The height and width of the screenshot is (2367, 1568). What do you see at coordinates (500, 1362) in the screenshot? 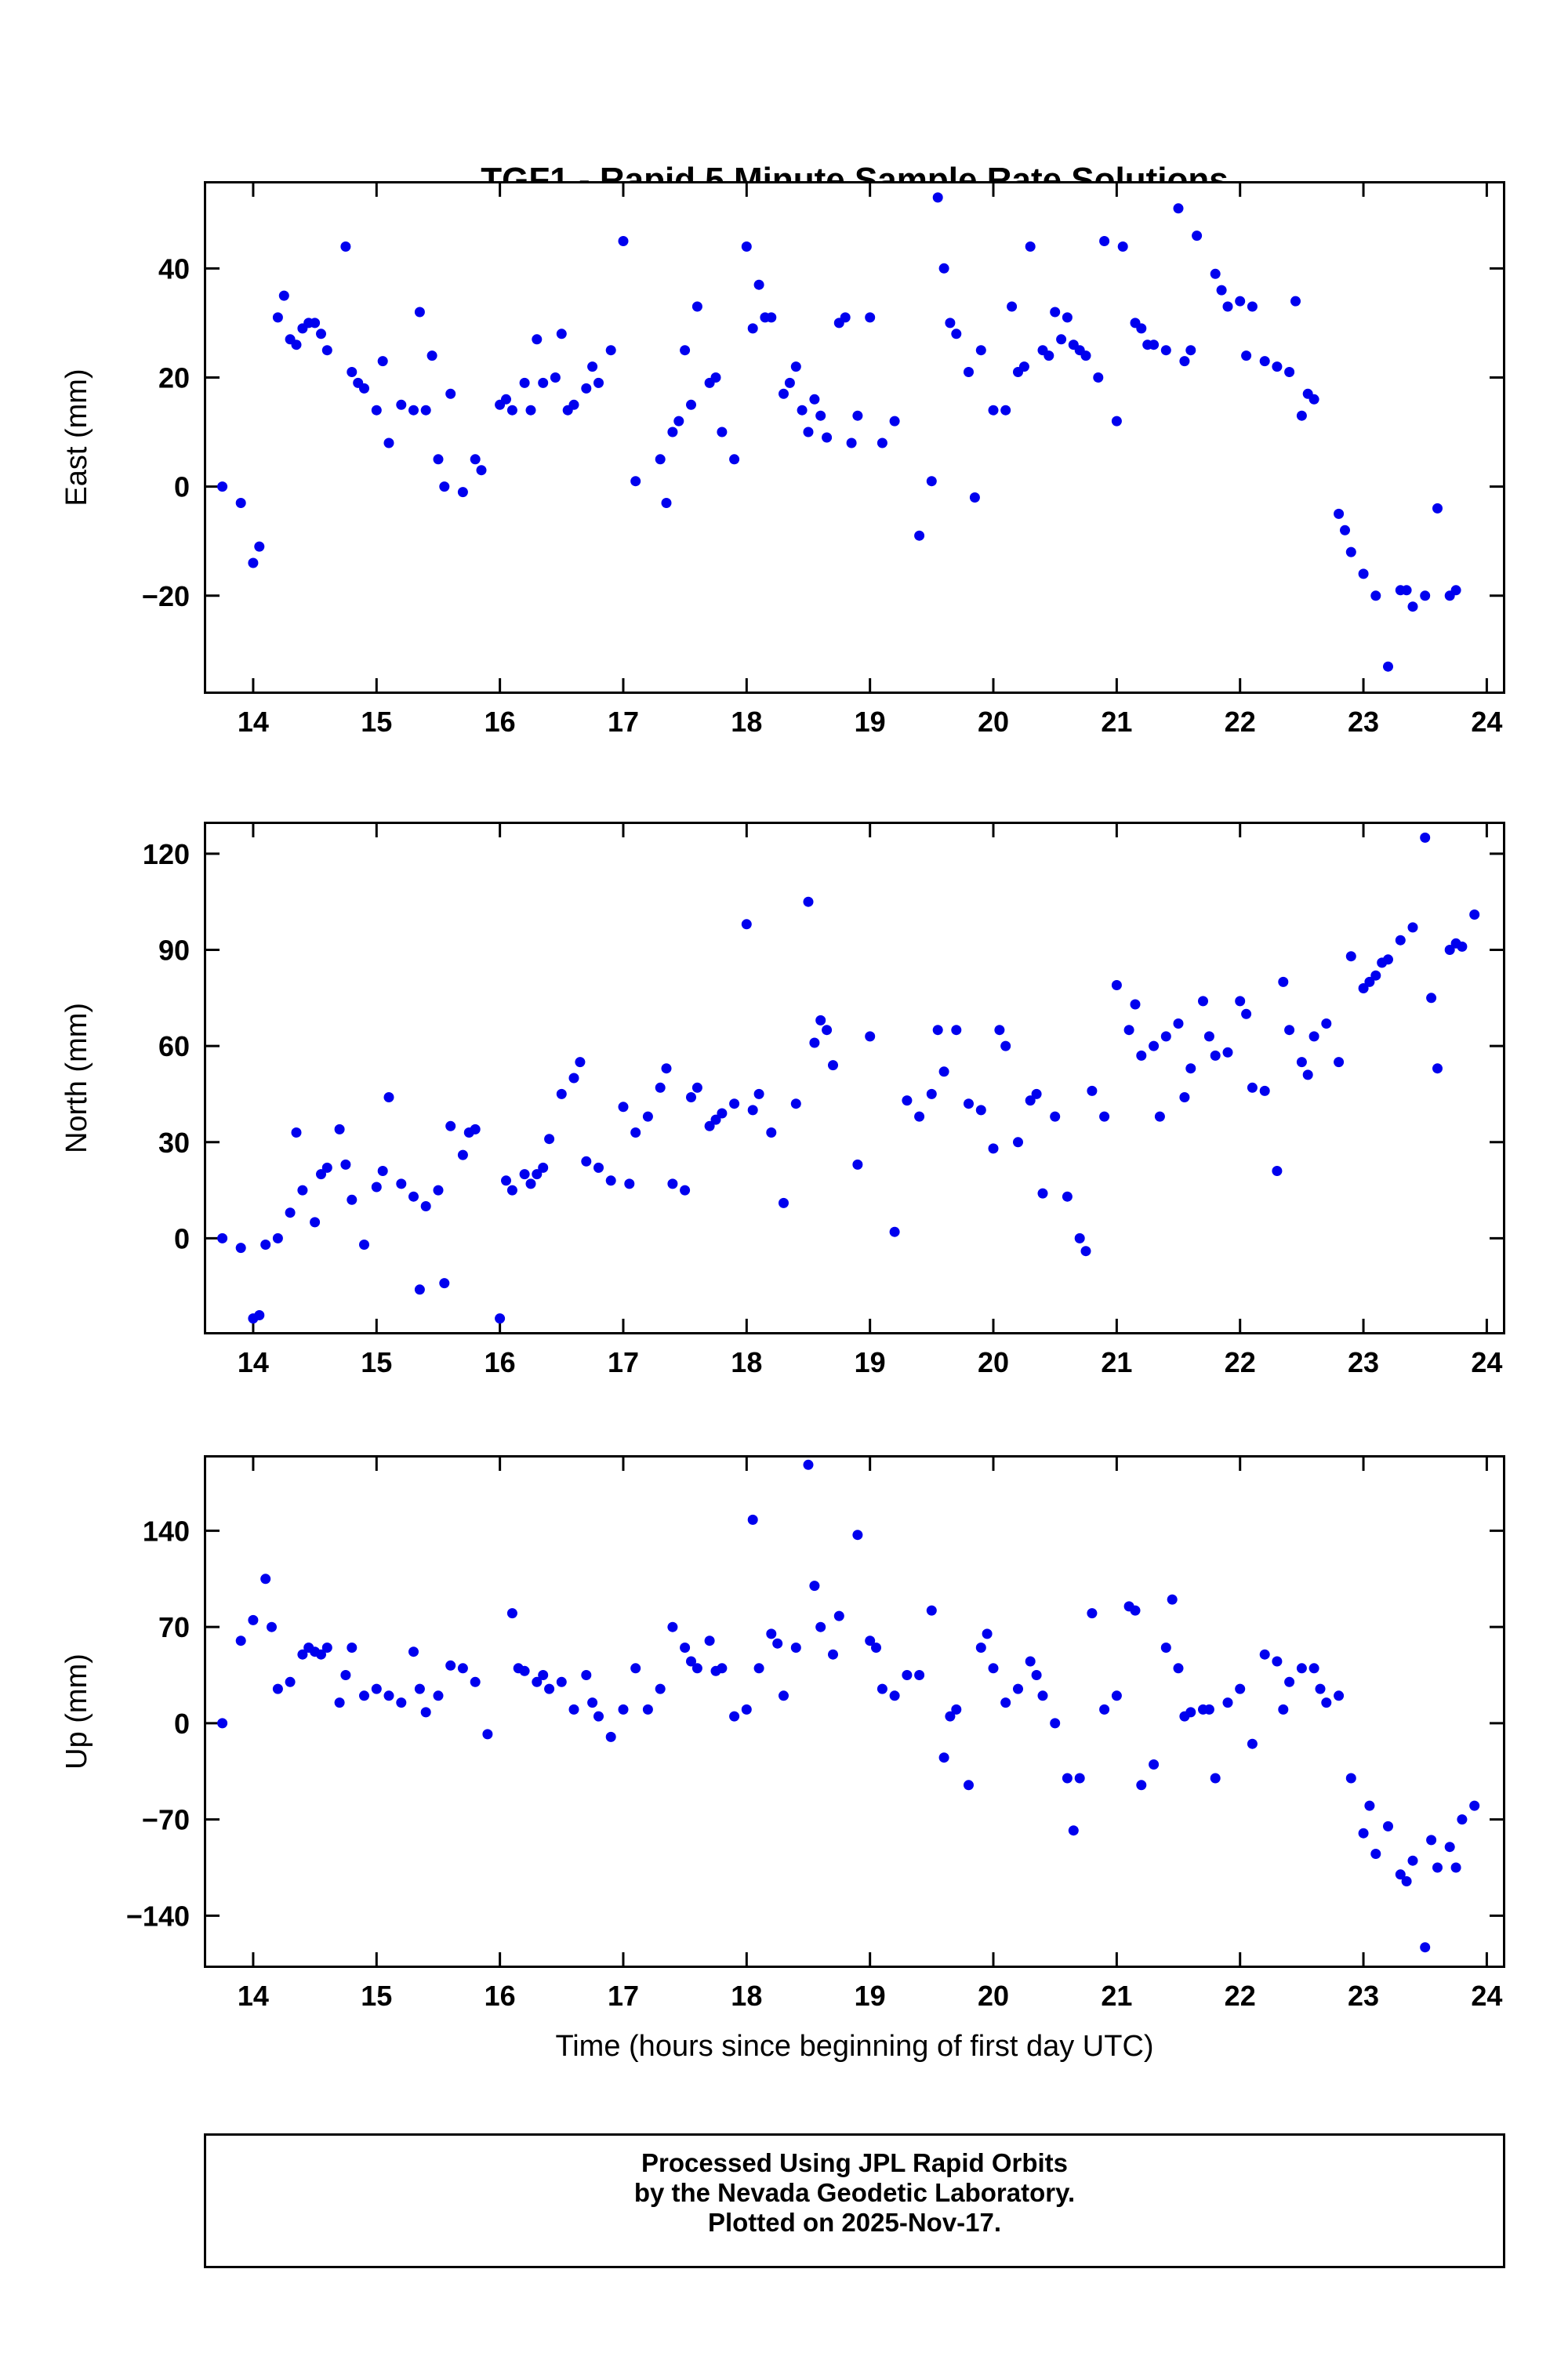
I see `svg-text: 16` at bounding box center [500, 1362].